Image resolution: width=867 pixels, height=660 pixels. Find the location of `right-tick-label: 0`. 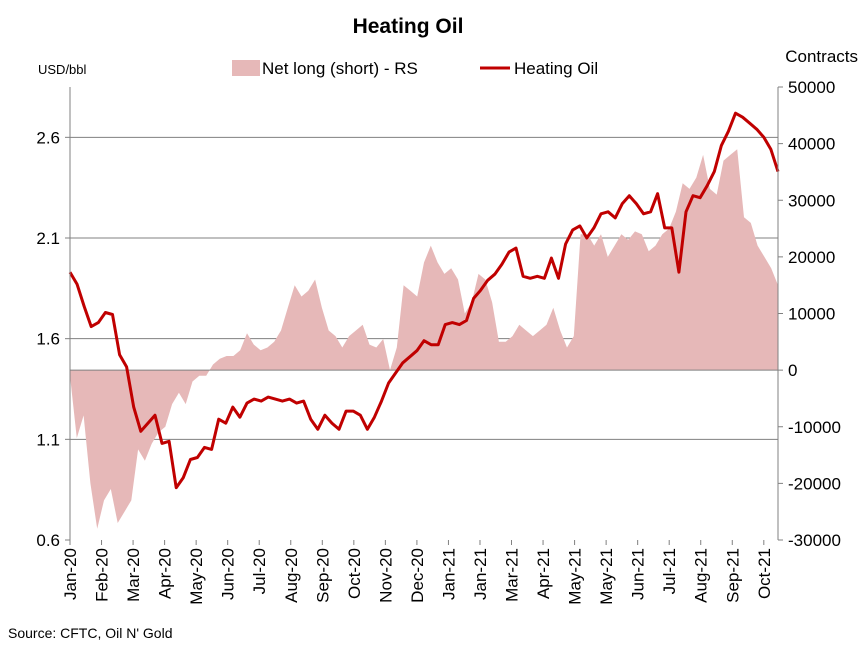

right-tick-label: 0 is located at coordinates (792, 370).